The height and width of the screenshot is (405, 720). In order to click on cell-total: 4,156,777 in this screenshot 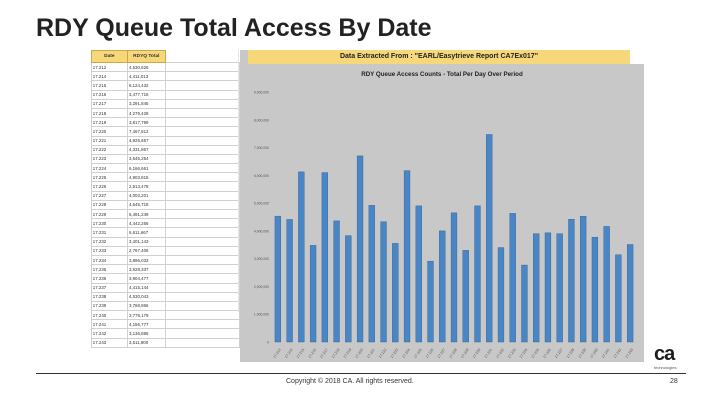, I will do `click(146, 324)`.